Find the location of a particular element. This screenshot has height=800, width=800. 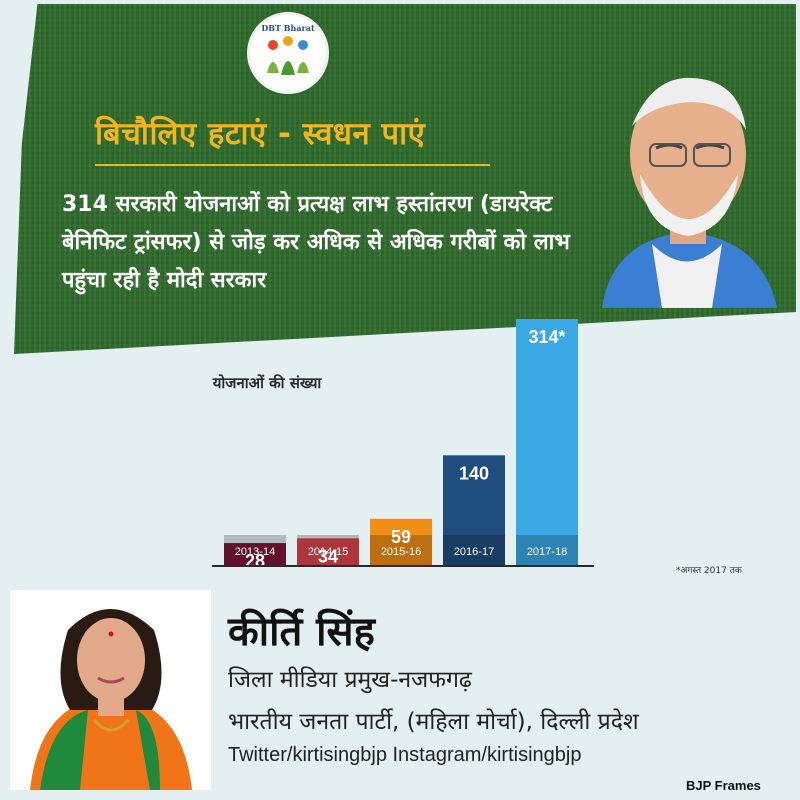

data-label: 140 is located at coordinates (474, 473).